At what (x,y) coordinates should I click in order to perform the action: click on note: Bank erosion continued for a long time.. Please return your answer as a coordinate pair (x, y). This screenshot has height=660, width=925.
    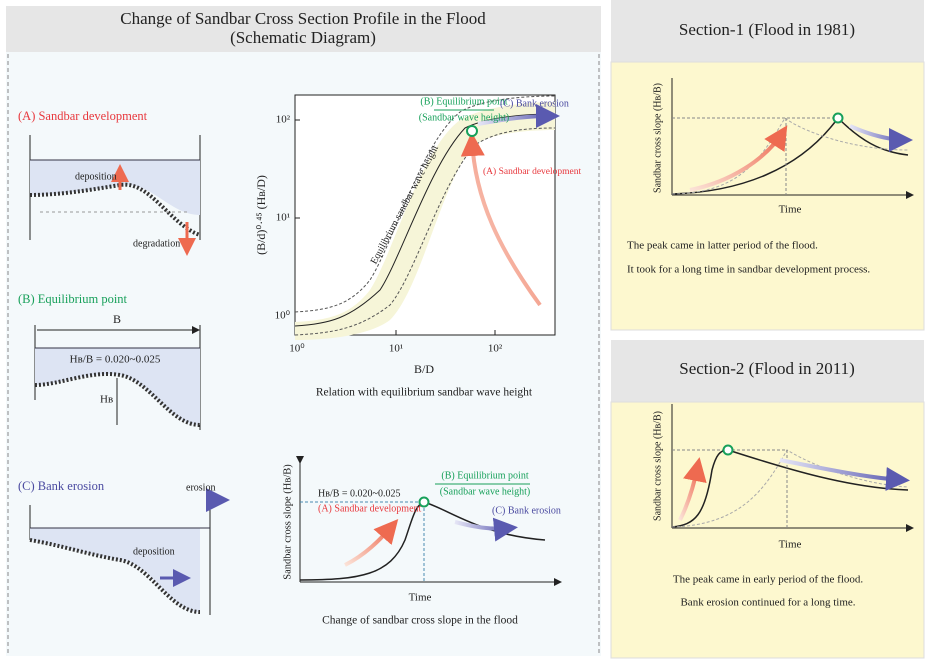
    Looking at the image, I should click on (767, 603).